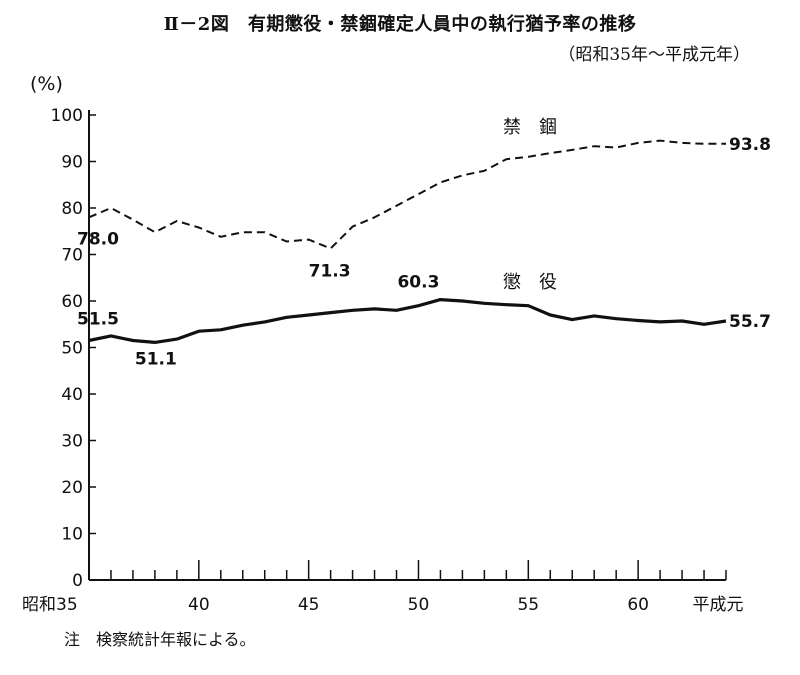  What do you see at coordinates (199, 605) in the screenshot?
I see `x-tick-label: 40` at bounding box center [199, 605].